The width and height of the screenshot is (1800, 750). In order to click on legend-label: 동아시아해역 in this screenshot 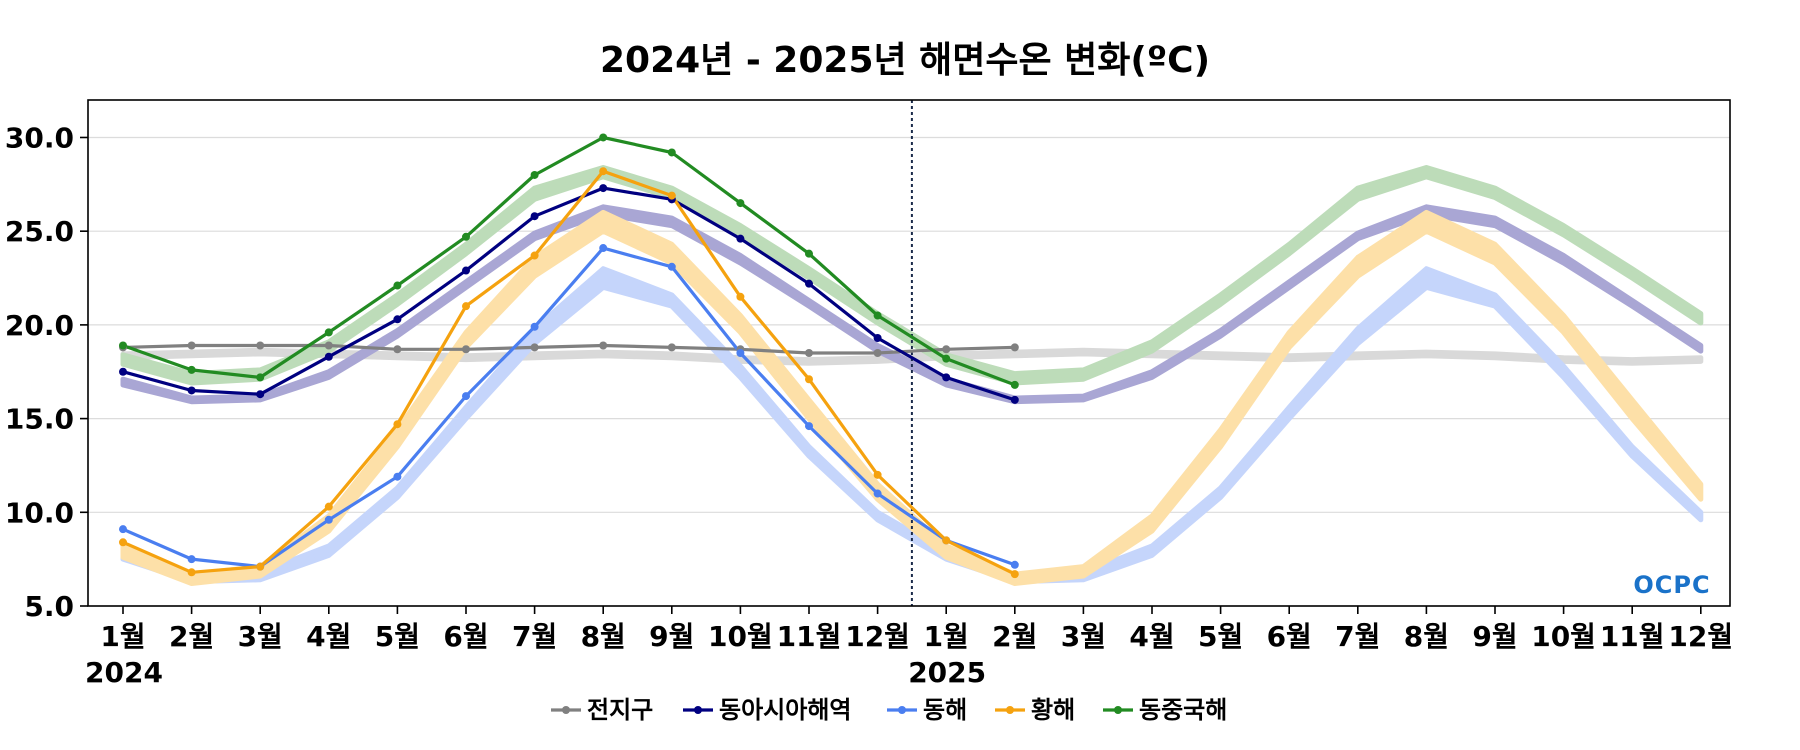, I will do `click(785, 710)`.